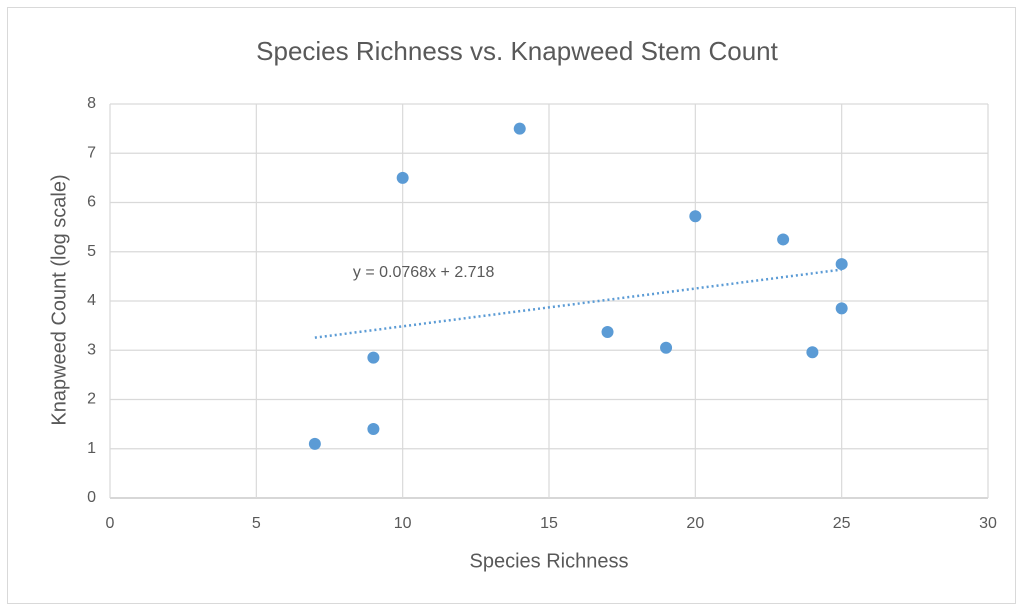 The width and height of the screenshot is (1016, 605). Describe the element at coordinates (578, 303) in the screenshot. I see `trendline` at that location.